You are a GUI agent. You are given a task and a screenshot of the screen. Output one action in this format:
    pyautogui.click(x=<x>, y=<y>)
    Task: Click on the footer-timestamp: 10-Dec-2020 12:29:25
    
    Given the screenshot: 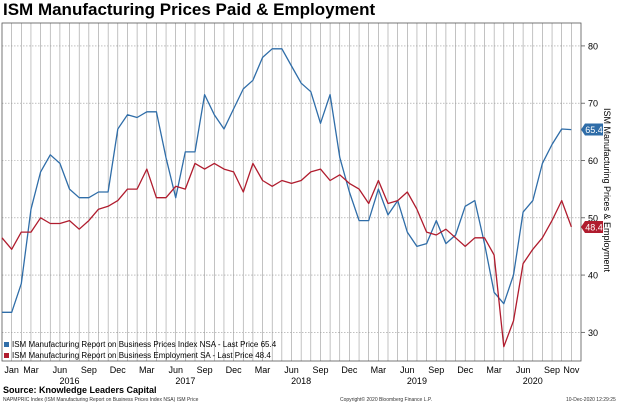 What is the action you would take?
    pyautogui.click(x=591, y=400)
    